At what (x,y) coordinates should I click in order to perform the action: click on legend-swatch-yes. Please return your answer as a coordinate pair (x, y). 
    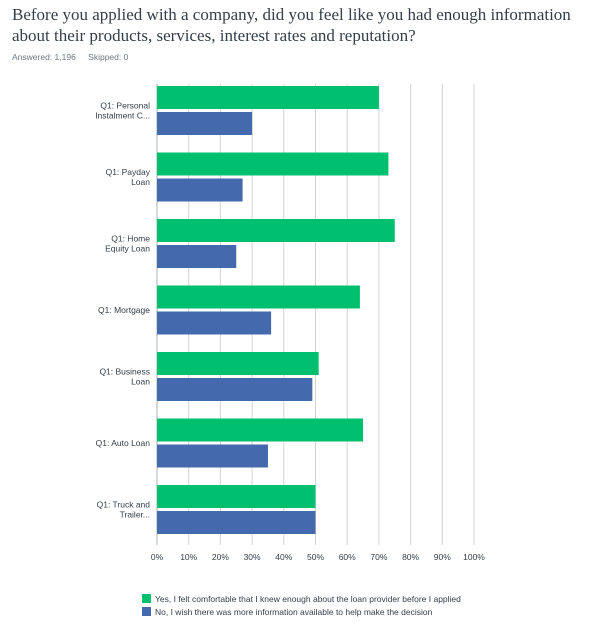
    Looking at the image, I should click on (146, 598).